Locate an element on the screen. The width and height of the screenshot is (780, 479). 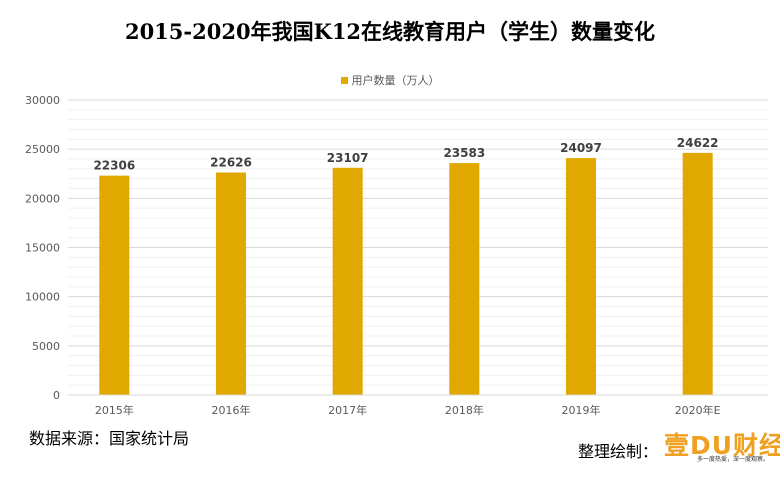
y-tick-label: 20000 is located at coordinates (42, 198).